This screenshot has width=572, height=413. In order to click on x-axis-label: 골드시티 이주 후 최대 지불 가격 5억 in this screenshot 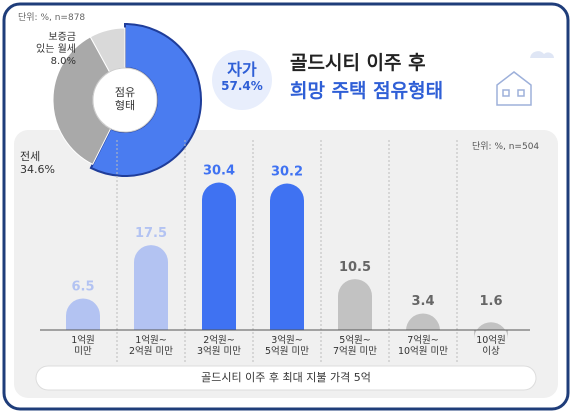, I will do `click(286, 377)`.